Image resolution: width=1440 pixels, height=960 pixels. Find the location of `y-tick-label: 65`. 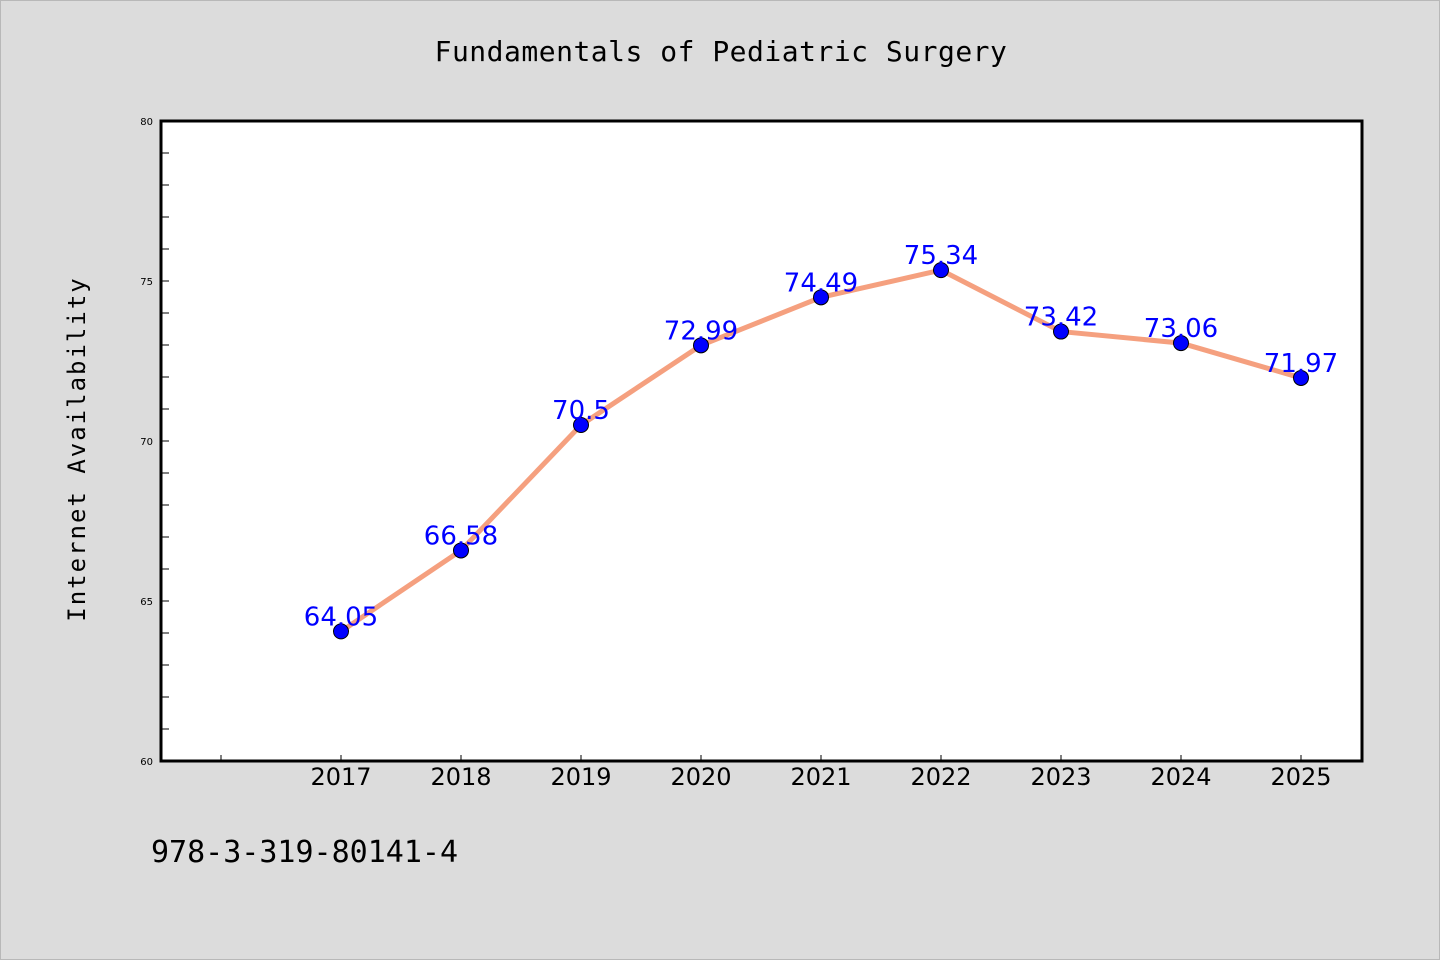

y-tick-label: 65 is located at coordinates (146, 602).